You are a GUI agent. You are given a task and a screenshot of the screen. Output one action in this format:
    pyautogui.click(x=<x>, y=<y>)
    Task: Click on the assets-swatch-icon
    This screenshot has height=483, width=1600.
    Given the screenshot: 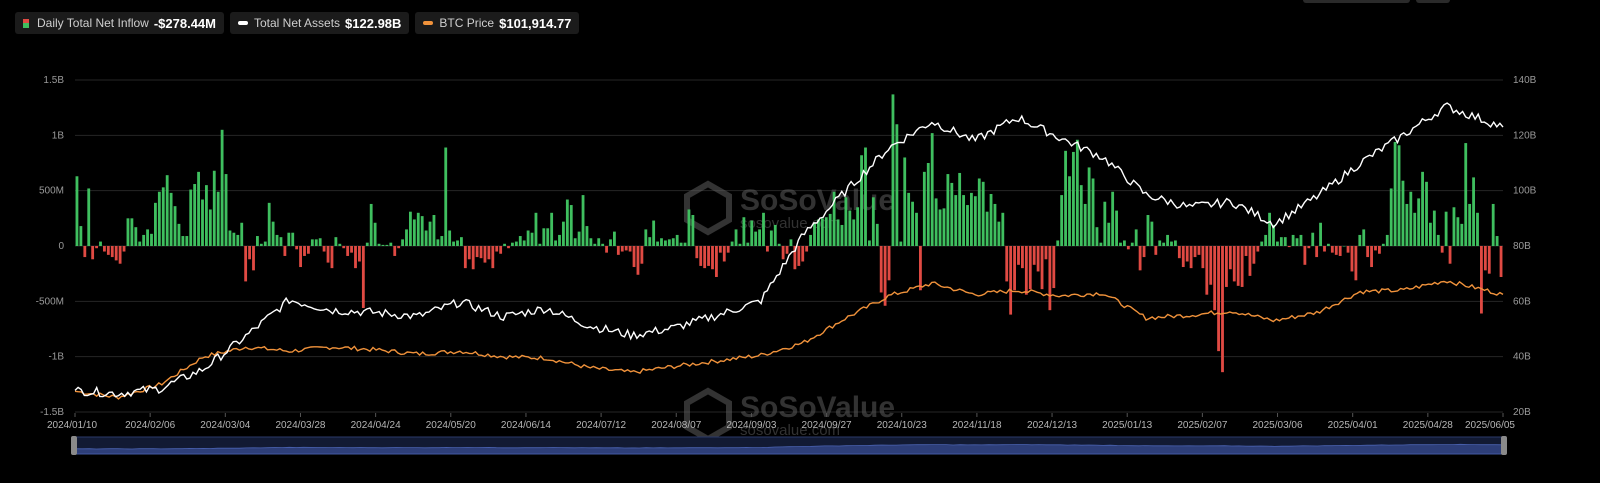 What is the action you would take?
    pyautogui.click(x=242, y=23)
    